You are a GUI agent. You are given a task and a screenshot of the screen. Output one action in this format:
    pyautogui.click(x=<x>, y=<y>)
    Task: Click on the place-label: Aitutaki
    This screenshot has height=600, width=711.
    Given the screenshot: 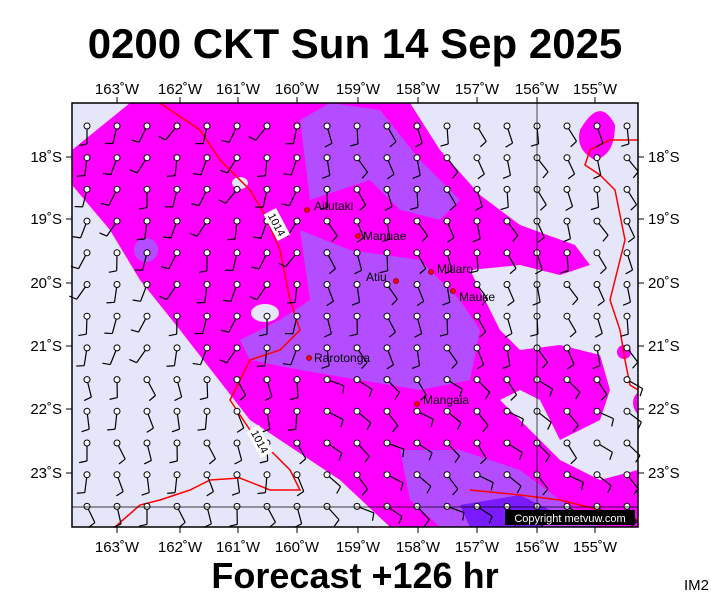 What is the action you would take?
    pyautogui.click(x=333, y=206)
    